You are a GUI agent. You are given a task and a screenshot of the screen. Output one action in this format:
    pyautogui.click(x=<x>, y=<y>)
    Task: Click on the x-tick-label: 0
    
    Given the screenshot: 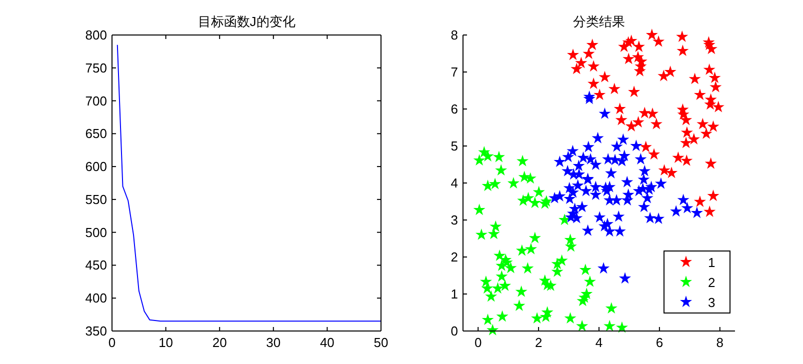 What is the action you would take?
    pyautogui.click(x=478, y=342)
    